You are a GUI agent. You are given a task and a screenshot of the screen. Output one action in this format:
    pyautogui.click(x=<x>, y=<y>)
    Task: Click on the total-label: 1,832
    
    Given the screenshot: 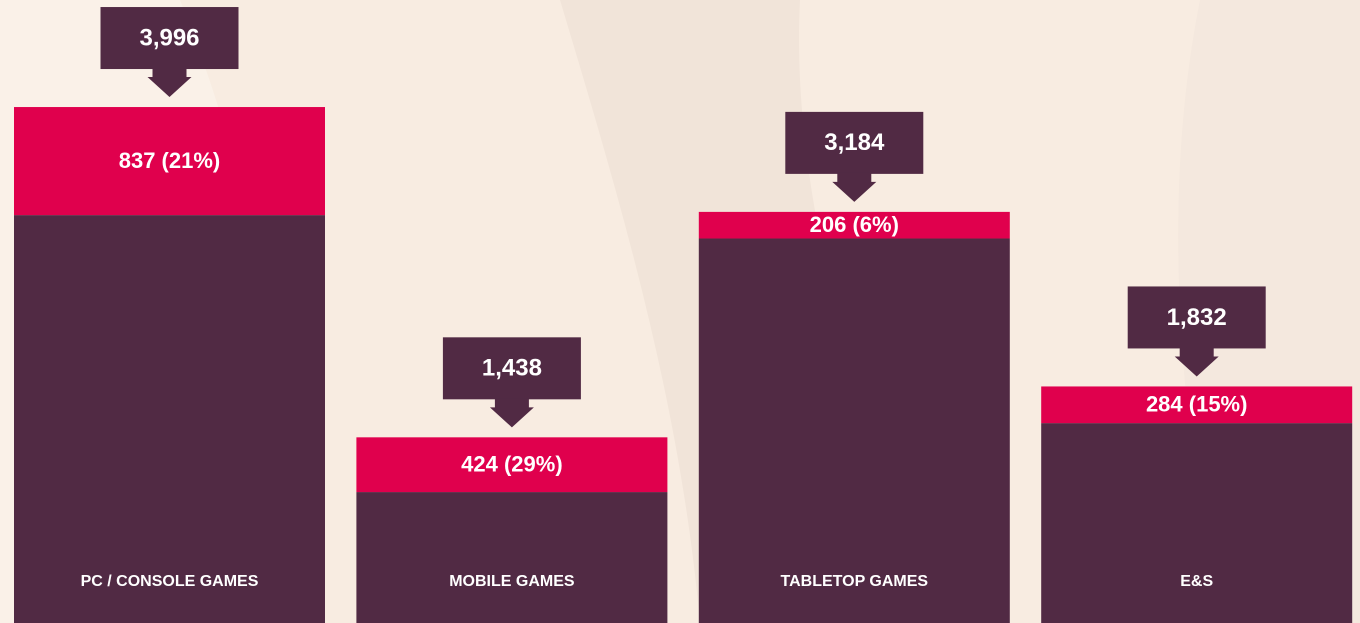 What is the action you would take?
    pyautogui.click(x=1197, y=317)
    